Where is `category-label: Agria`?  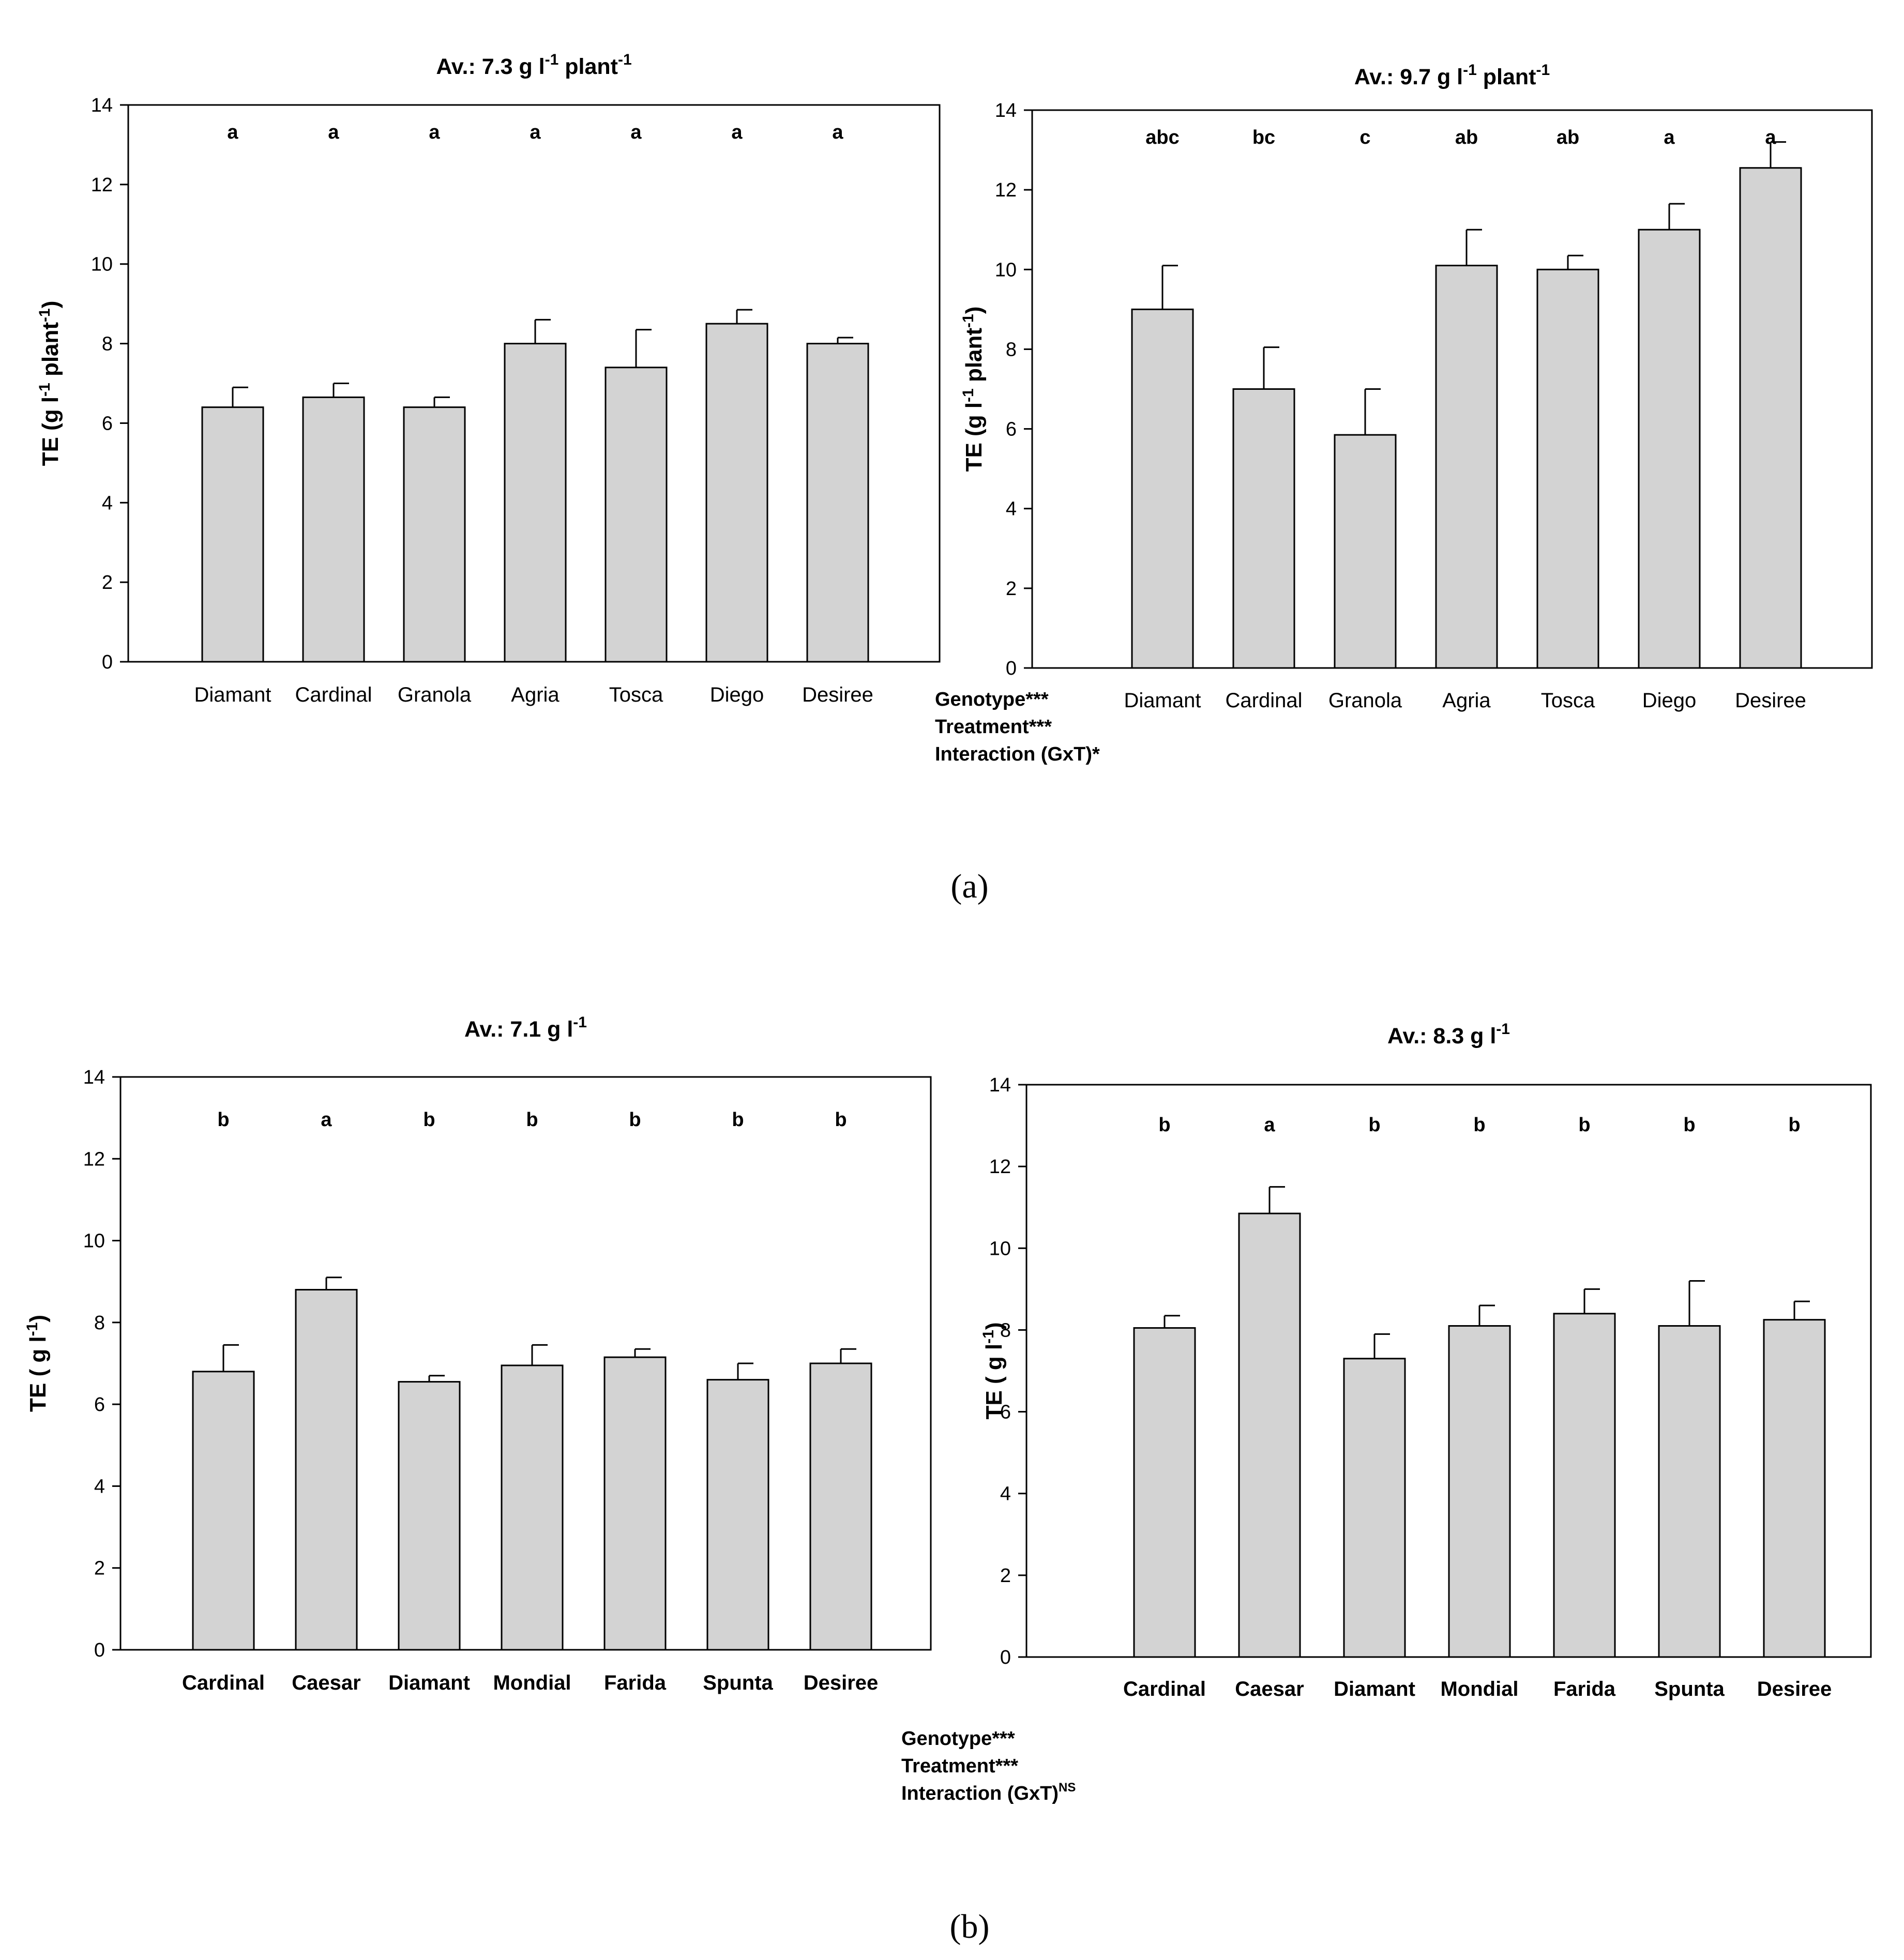 category-label: Agria is located at coordinates (1466, 700).